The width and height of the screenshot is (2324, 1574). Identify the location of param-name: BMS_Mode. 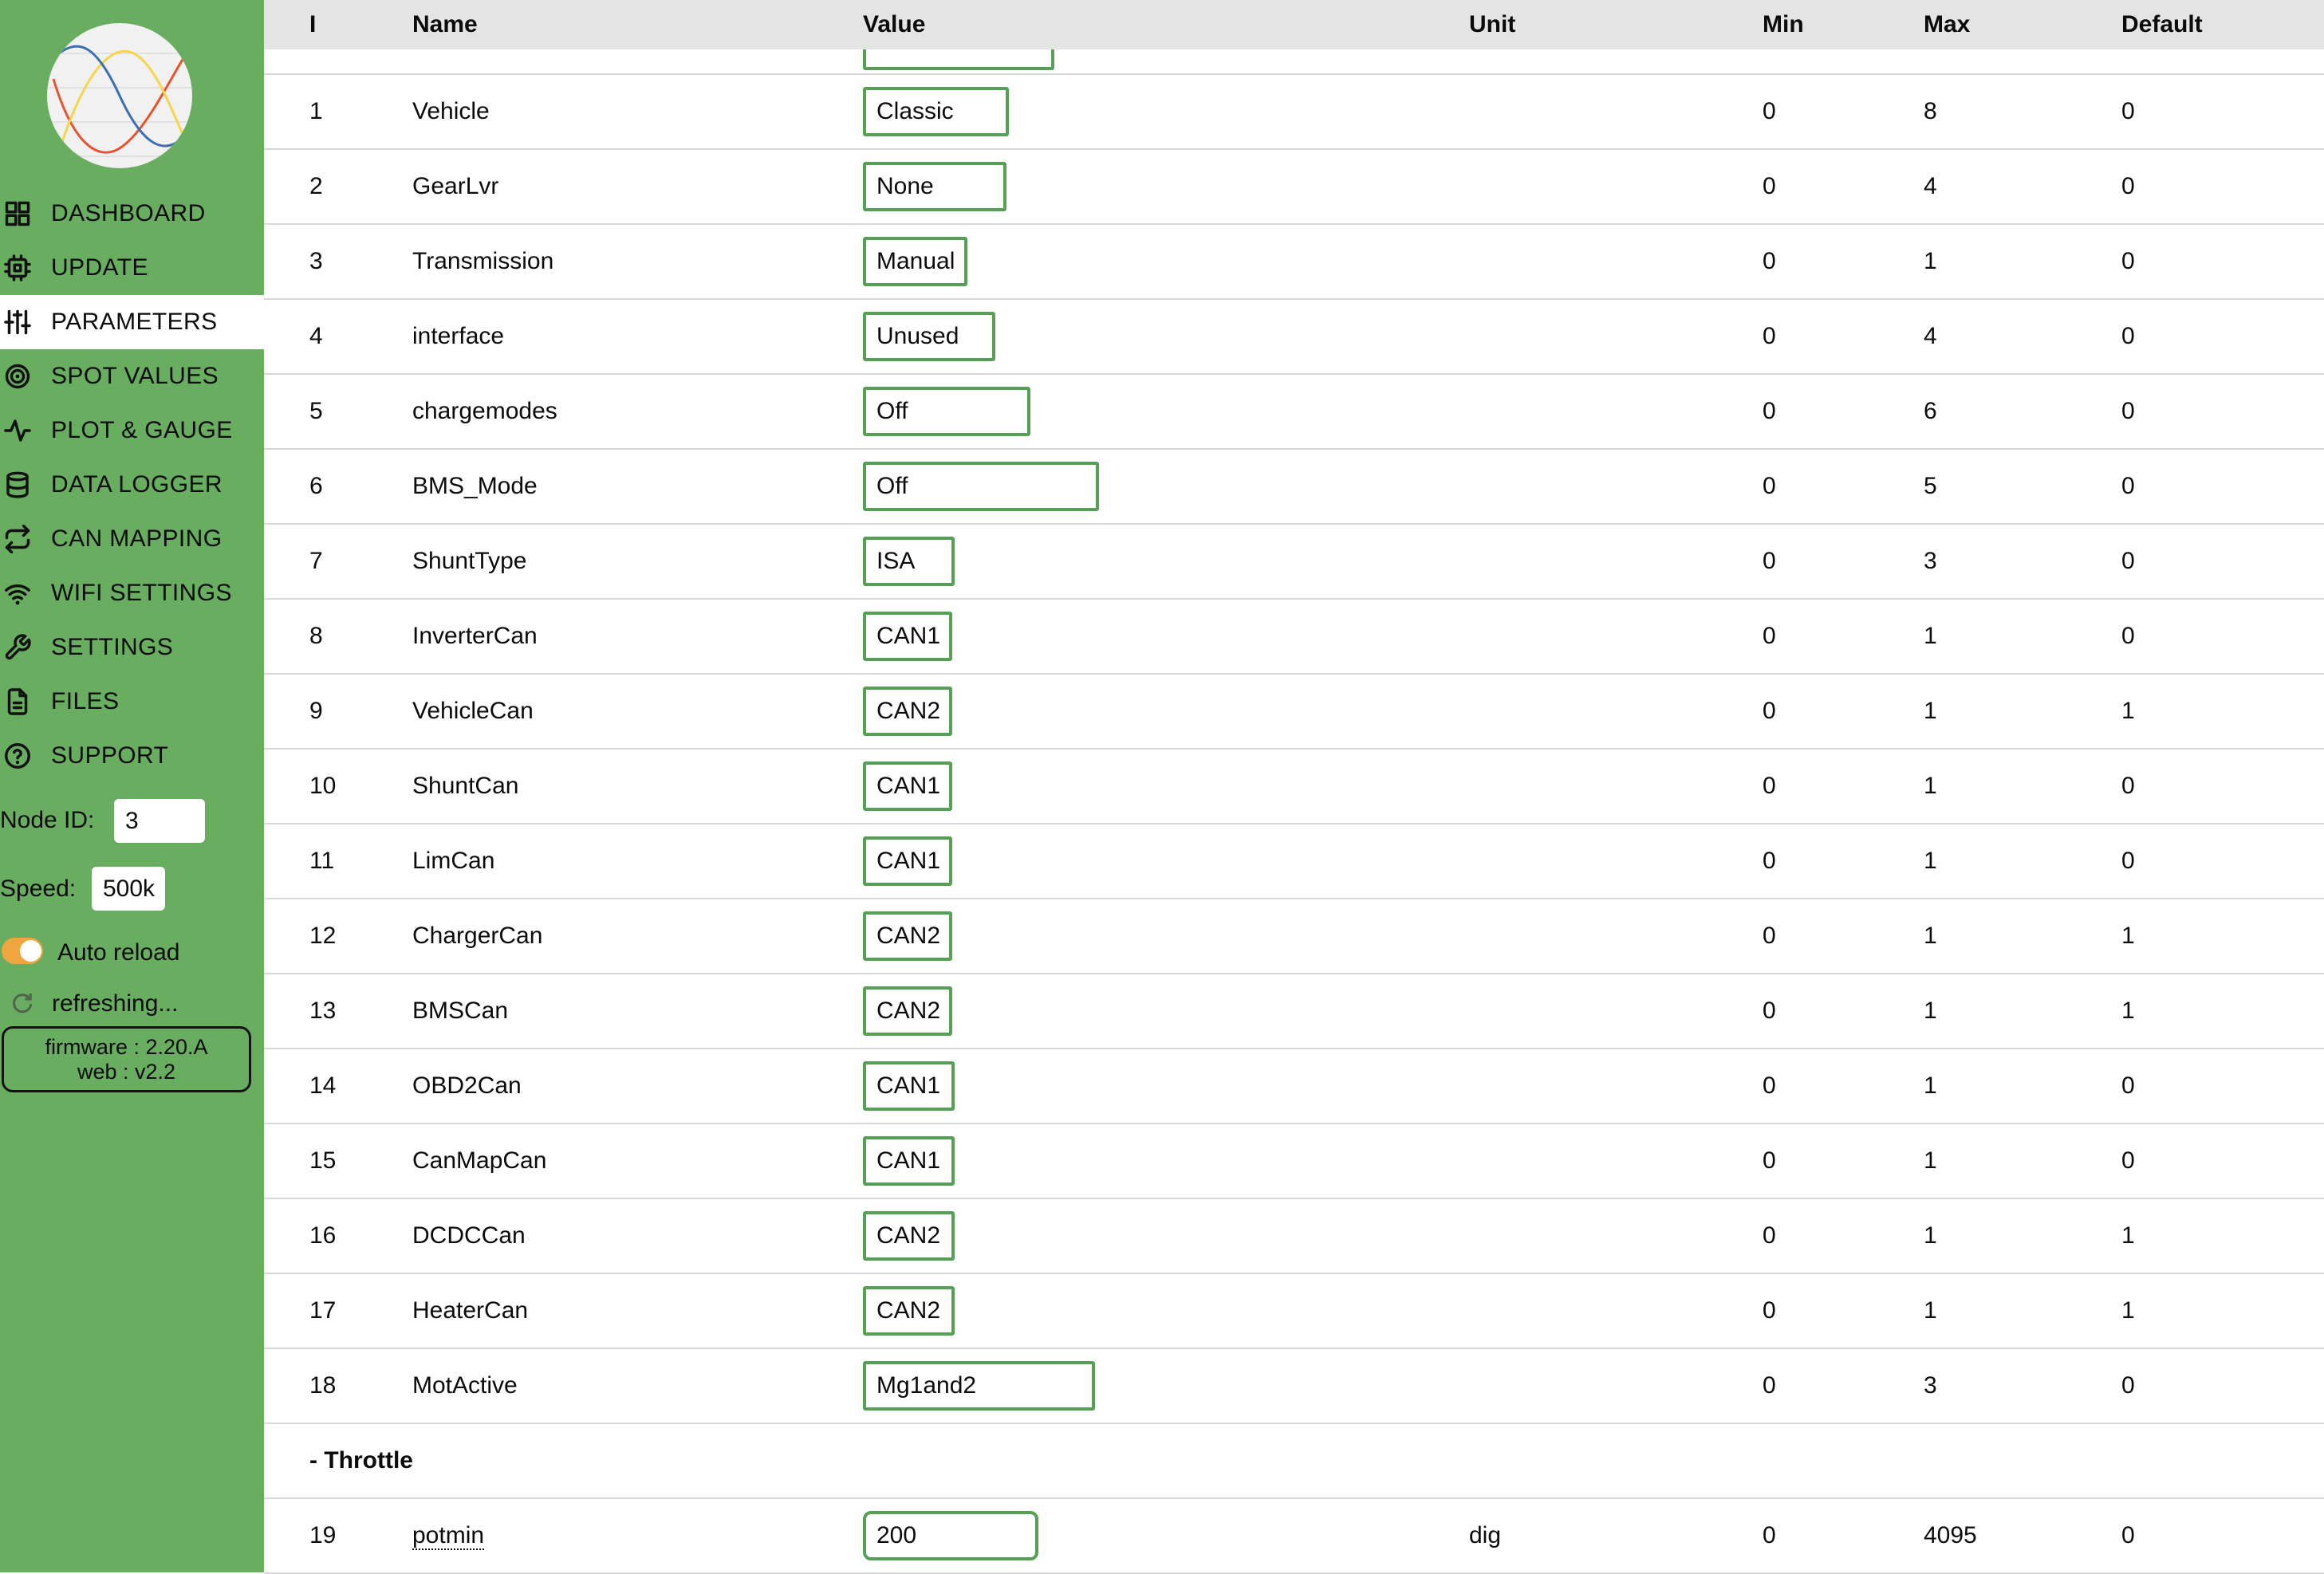
(475, 486).